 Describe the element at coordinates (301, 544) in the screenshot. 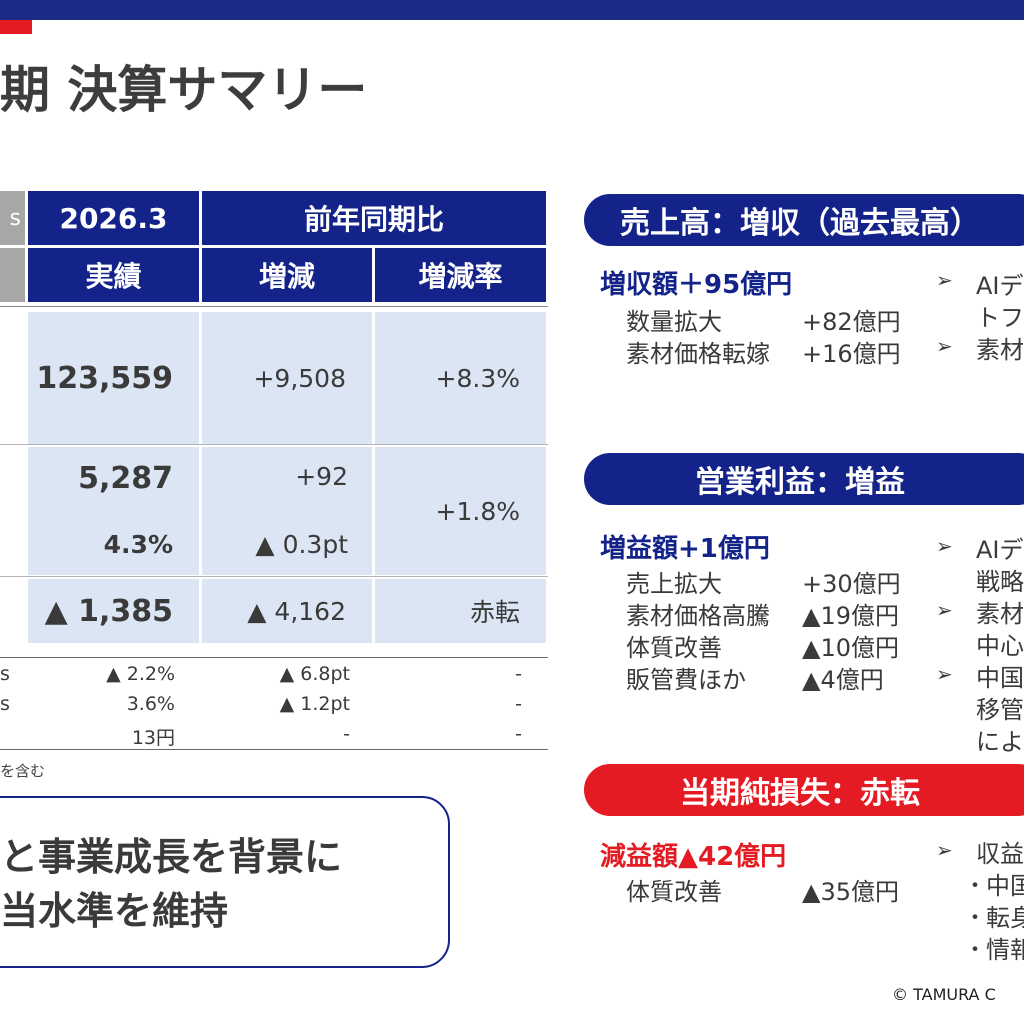

I see `op-margin-change: ▲ 0.3pt` at that location.